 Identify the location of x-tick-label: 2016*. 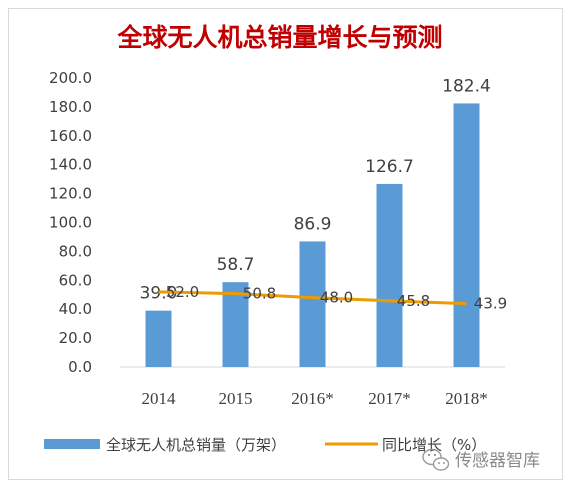
(312, 398).